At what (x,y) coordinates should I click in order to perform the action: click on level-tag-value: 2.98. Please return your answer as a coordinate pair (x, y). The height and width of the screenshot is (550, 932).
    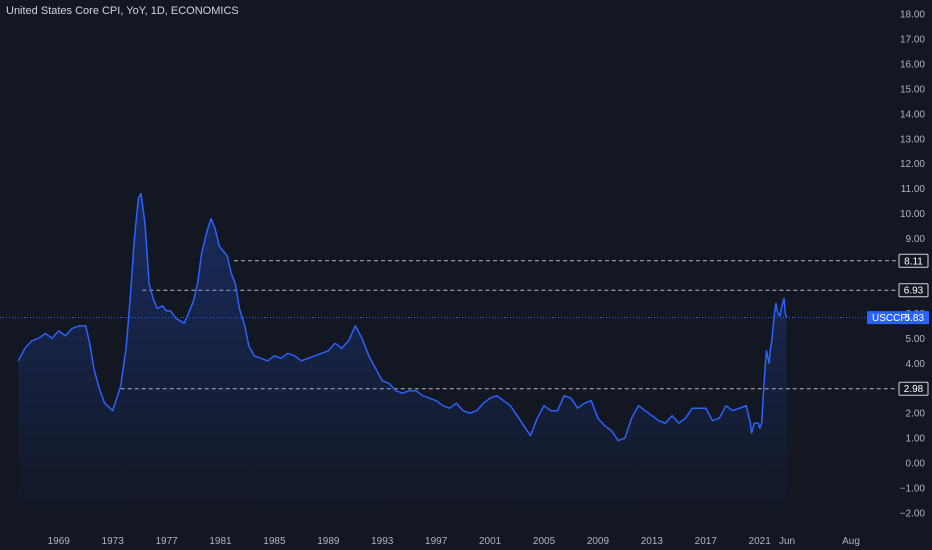
    Looking at the image, I should click on (914, 389).